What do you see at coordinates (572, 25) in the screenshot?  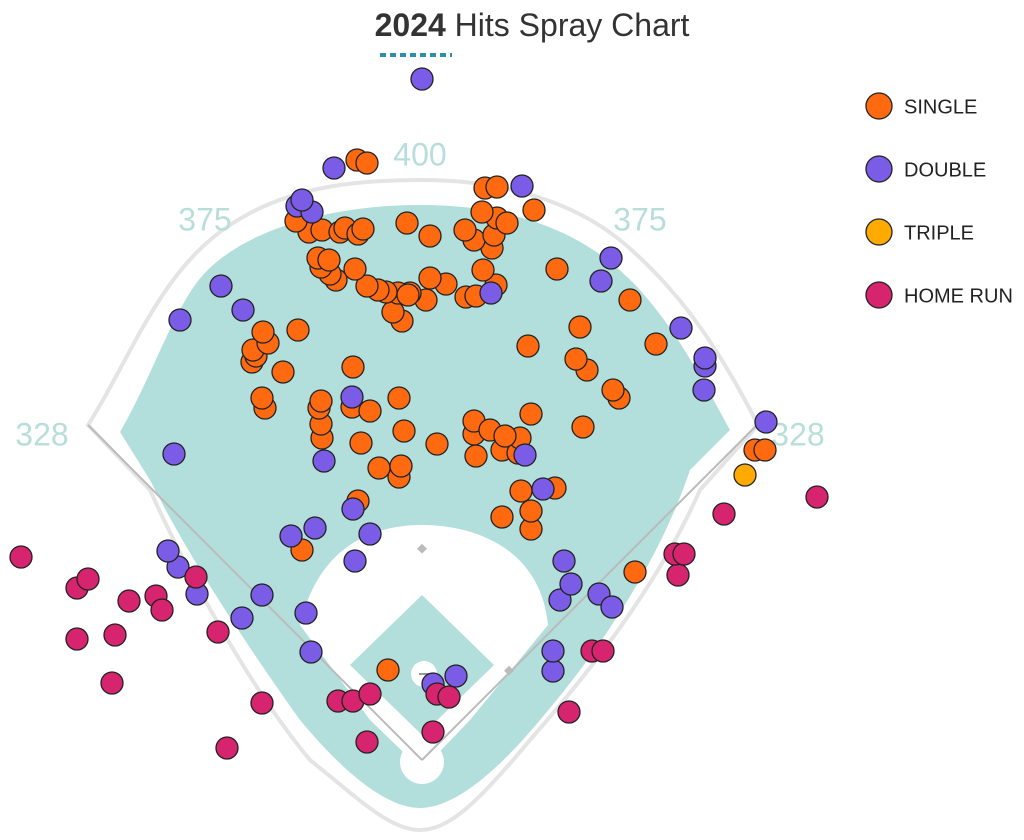 I see `title-text: Hits Spray Chart` at bounding box center [572, 25].